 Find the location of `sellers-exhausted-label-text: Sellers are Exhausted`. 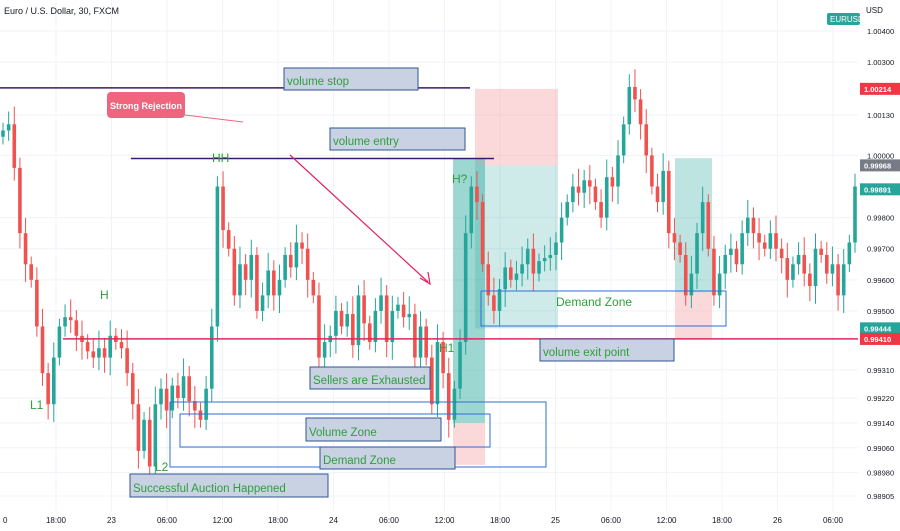

sellers-exhausted-label-text: Sellers are Exhausted is located at coordinates (369, 381).